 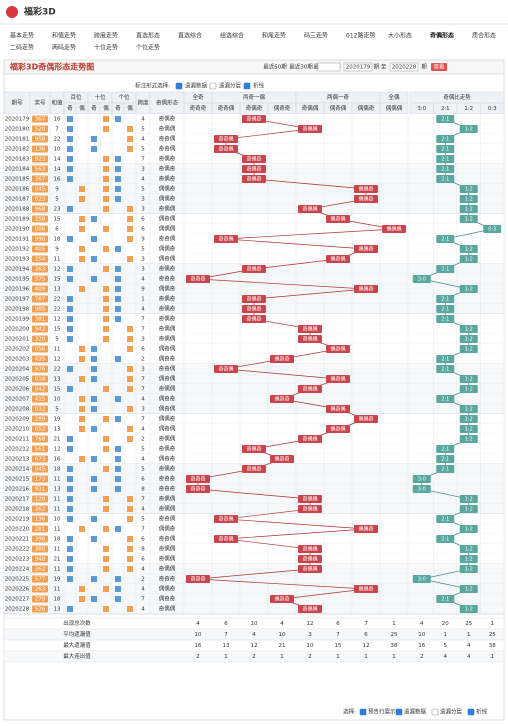 What do you see at coordinates (167, 409) in the screenshot?
I see `form: 偶奇偶` at bounding box center [167, 409].